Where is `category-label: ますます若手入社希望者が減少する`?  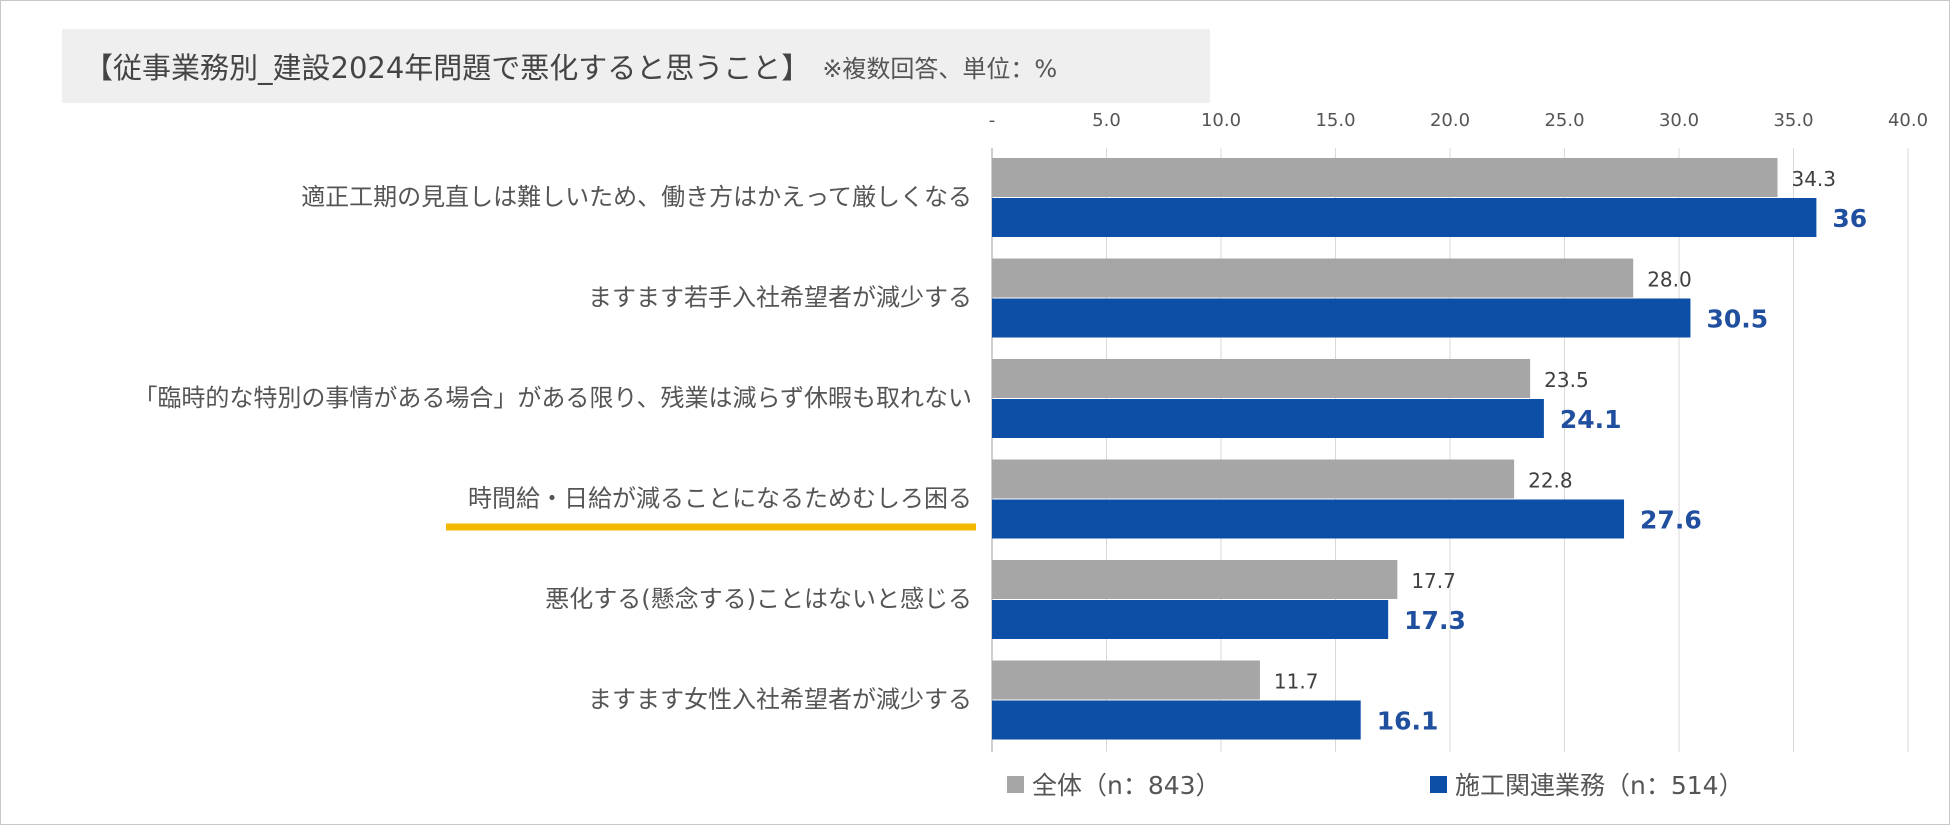 category-label: ますます若手入社希望者が減少する is located at coordinates (780, 298).